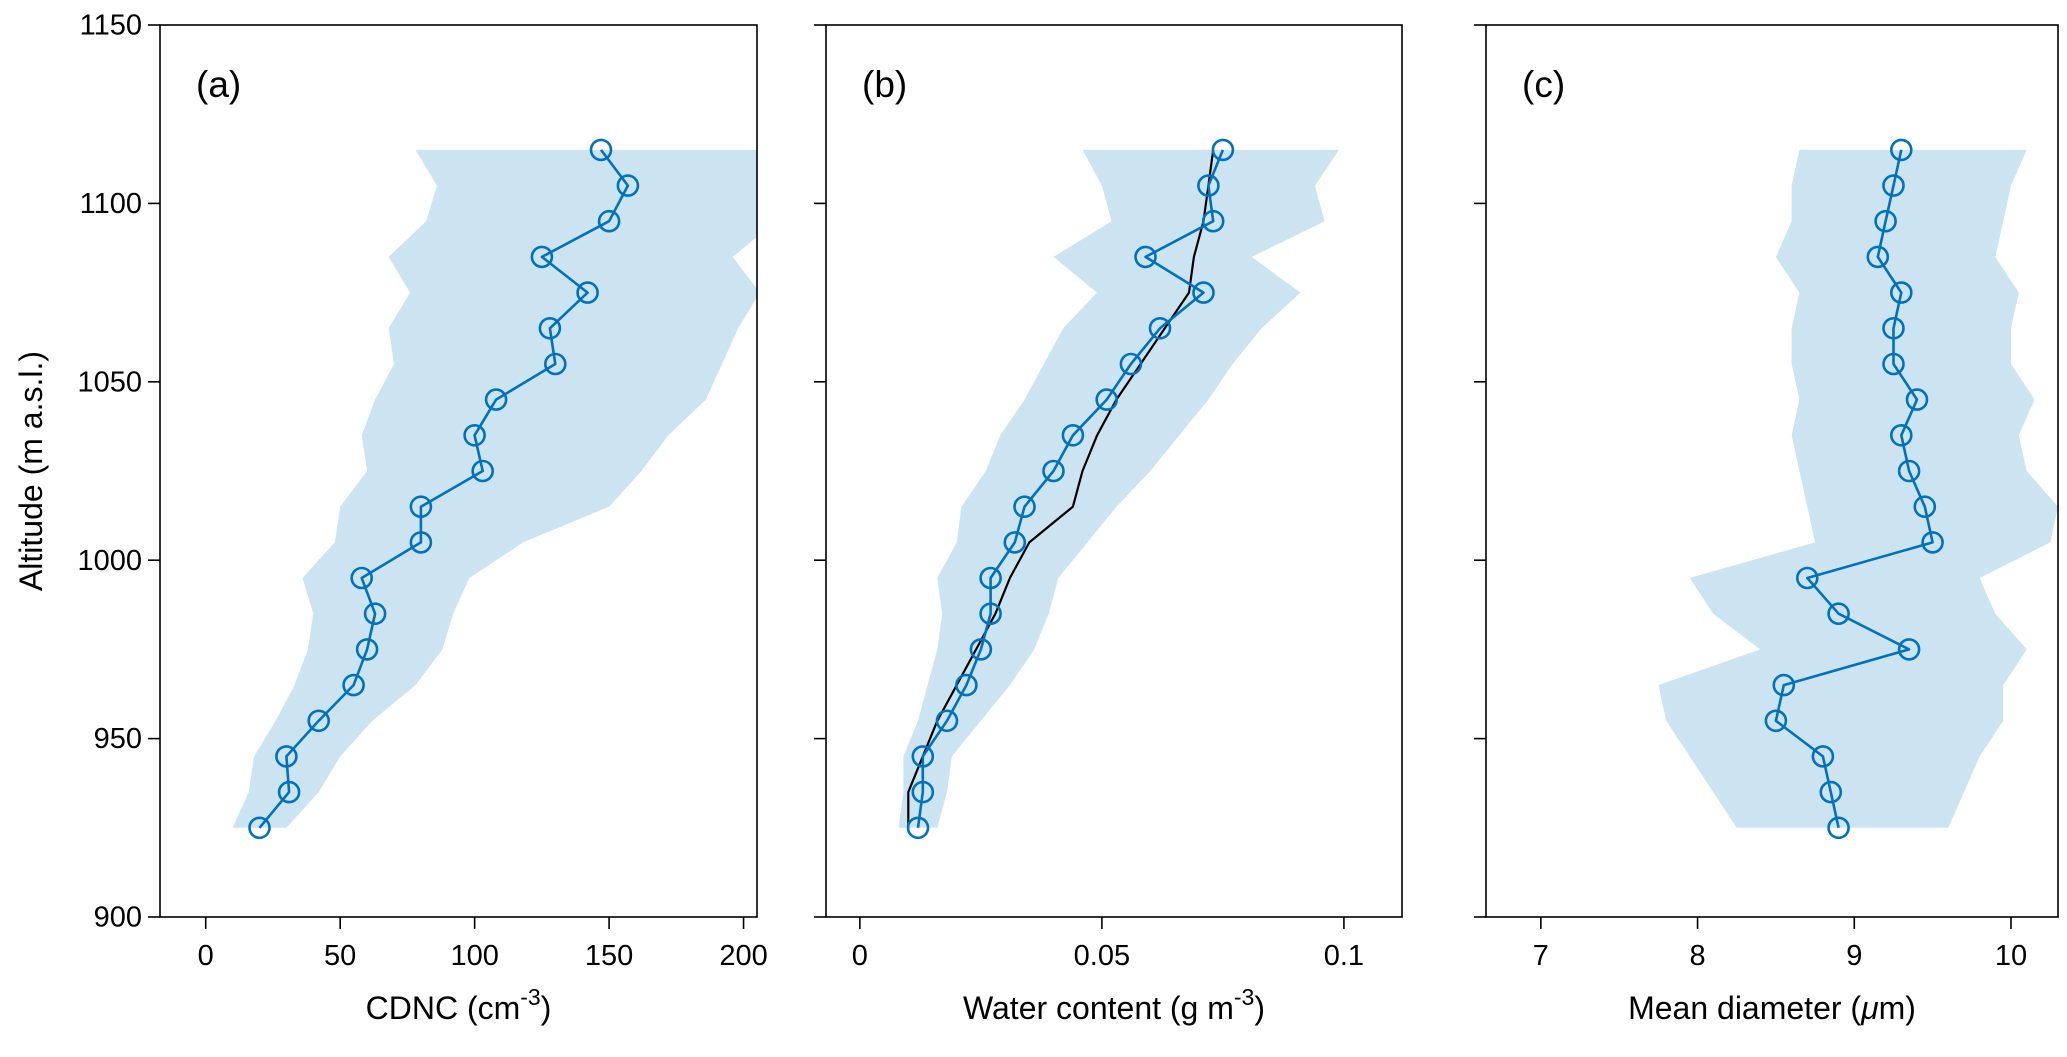  What do you see at coordinates (743, 956) in the screenshot?
I see `x-tick-label: 200` at bounding box center [743, 956].